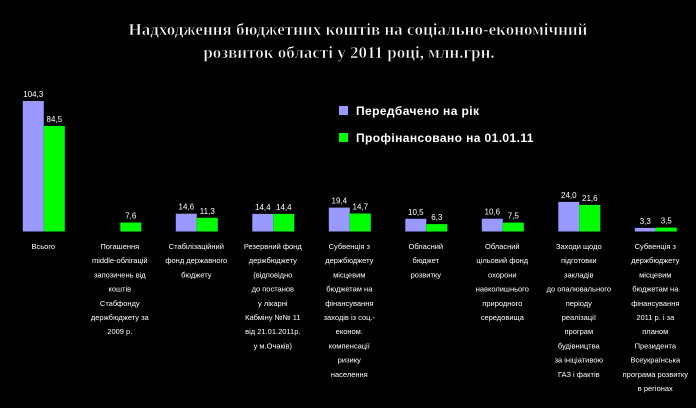 The image size is (696, 408). I want to click on category-label-8-line-9: за ініціативою, so click(579, 360).